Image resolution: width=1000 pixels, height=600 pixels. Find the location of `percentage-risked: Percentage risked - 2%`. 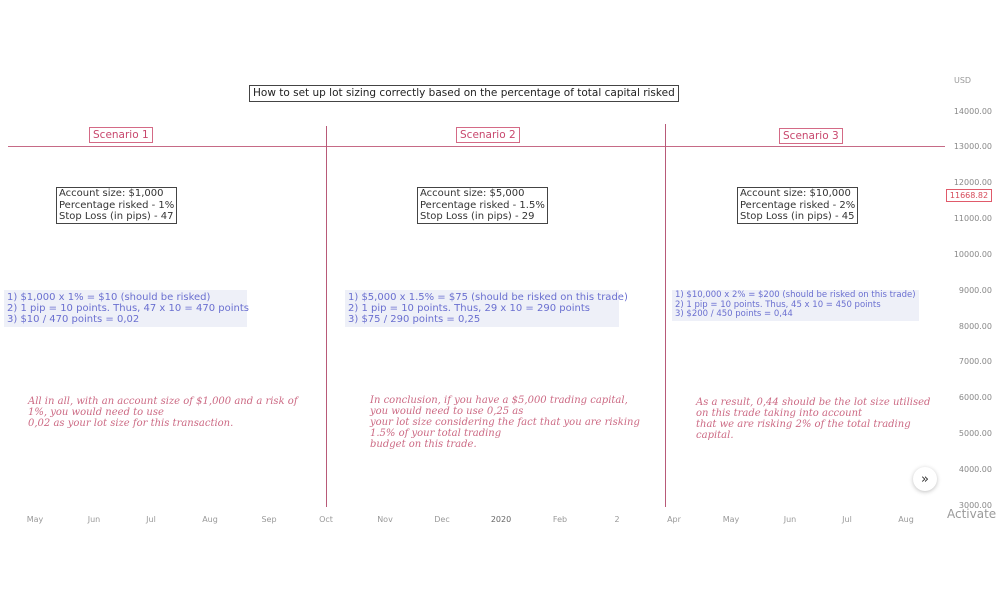

percentage-risked: Percentage risked - 2% is located at coordinates (798, 205).